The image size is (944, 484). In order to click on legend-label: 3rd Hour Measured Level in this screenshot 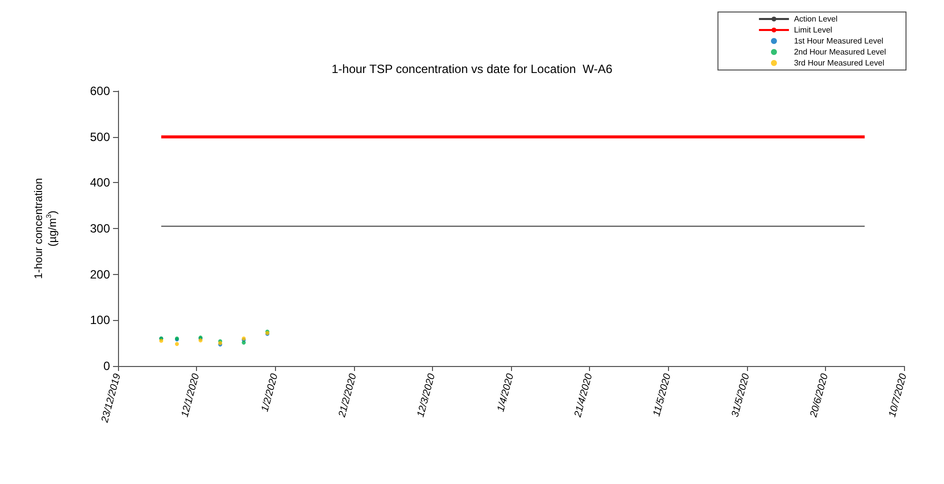, I will do `click(839, 63)`.